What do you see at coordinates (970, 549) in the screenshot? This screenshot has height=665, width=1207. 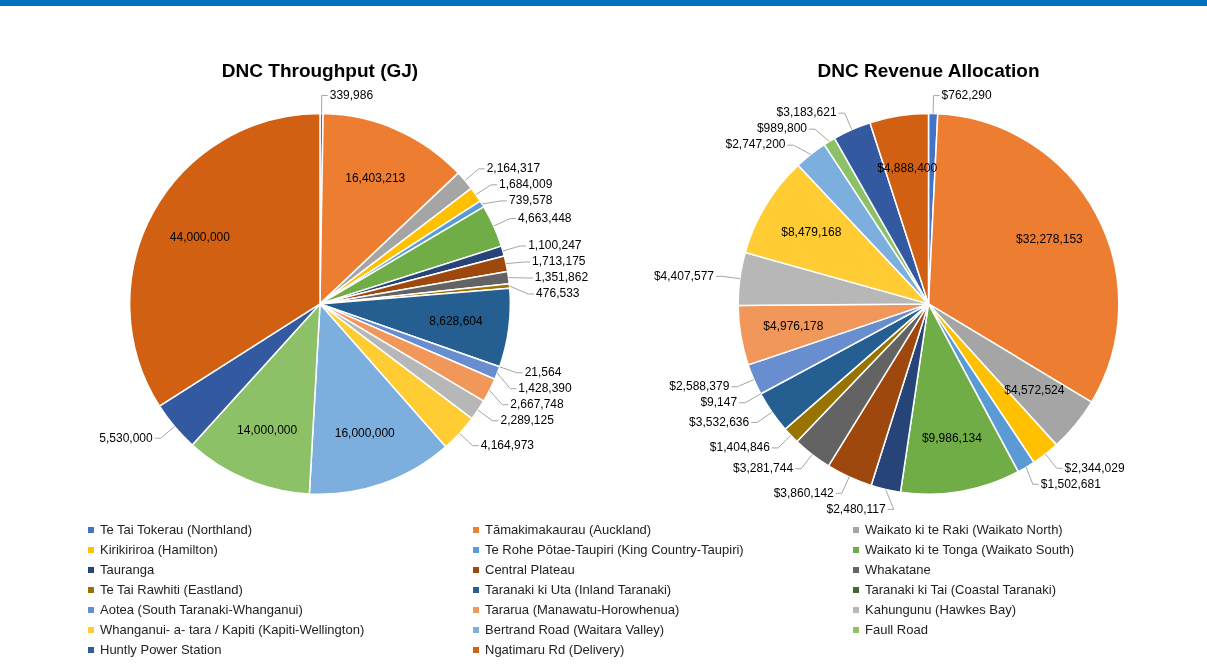 I see `legend-label: Waikato ki te Tonga (Waikato South)` at bounding box center [970, 549].